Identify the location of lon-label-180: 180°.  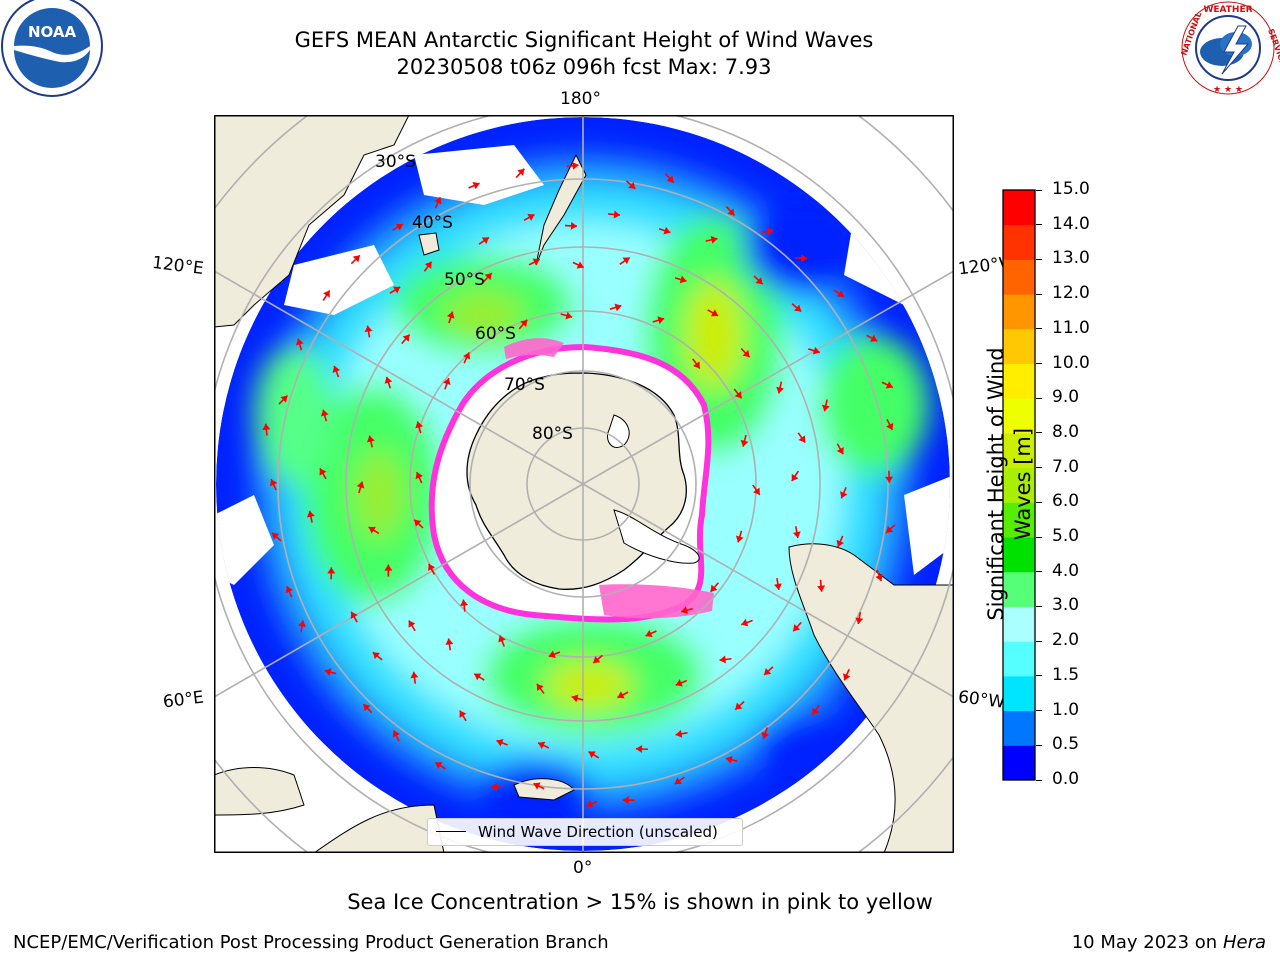
(580, 99).